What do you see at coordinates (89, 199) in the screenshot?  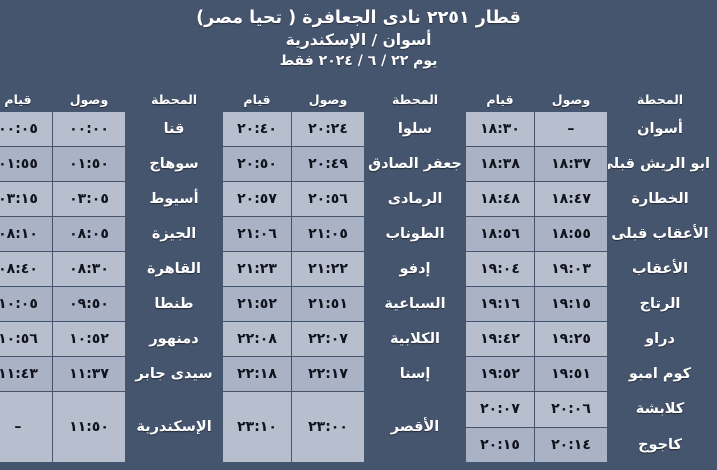 I see `arrival-time-cell: ٠٣:٠٥` at bounding box center [89, 199].